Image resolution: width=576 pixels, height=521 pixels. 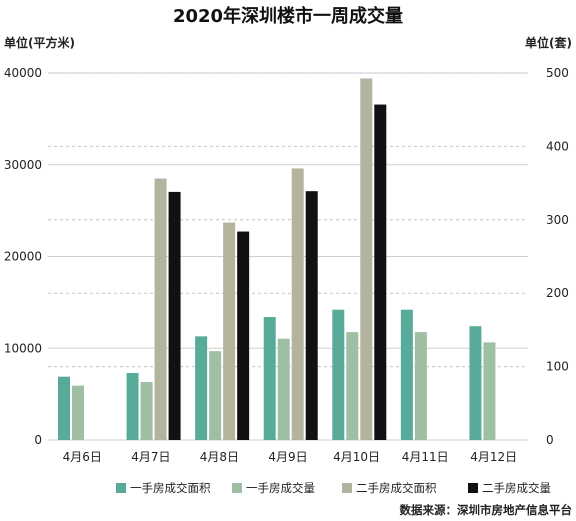 What do you see at coordinates (557, 146) in the screenshot?
I see `right-tick-label: 400` at bounding box center [557, 146].